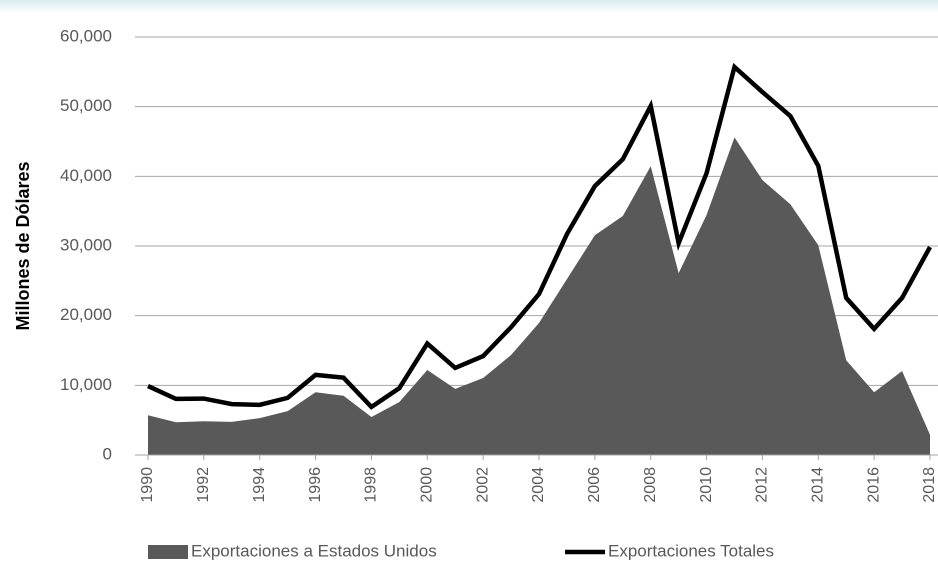  I want to click on x-tick-label: 2010, so click(706, 485).